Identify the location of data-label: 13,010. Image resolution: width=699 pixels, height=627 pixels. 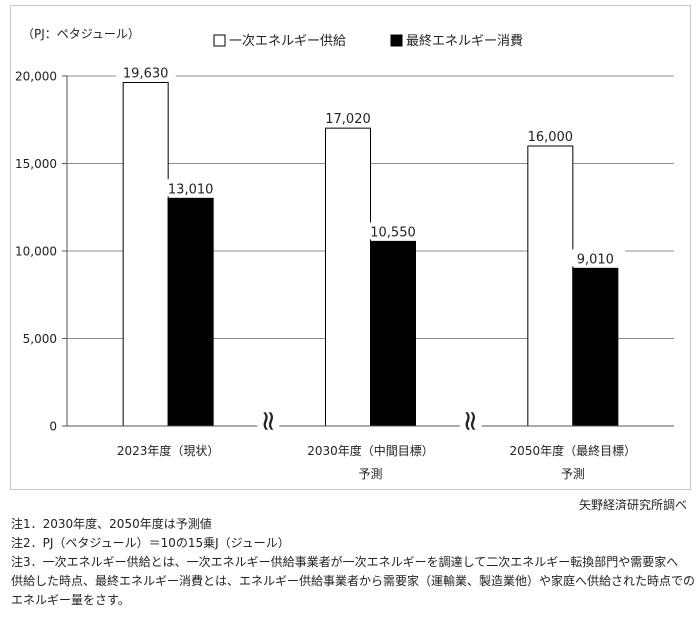
(191, 189).